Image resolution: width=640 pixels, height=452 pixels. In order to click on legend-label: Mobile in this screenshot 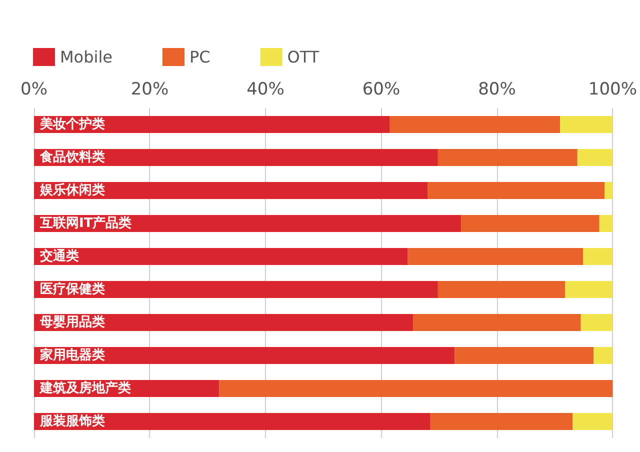, I will do `click(86, 57)`.